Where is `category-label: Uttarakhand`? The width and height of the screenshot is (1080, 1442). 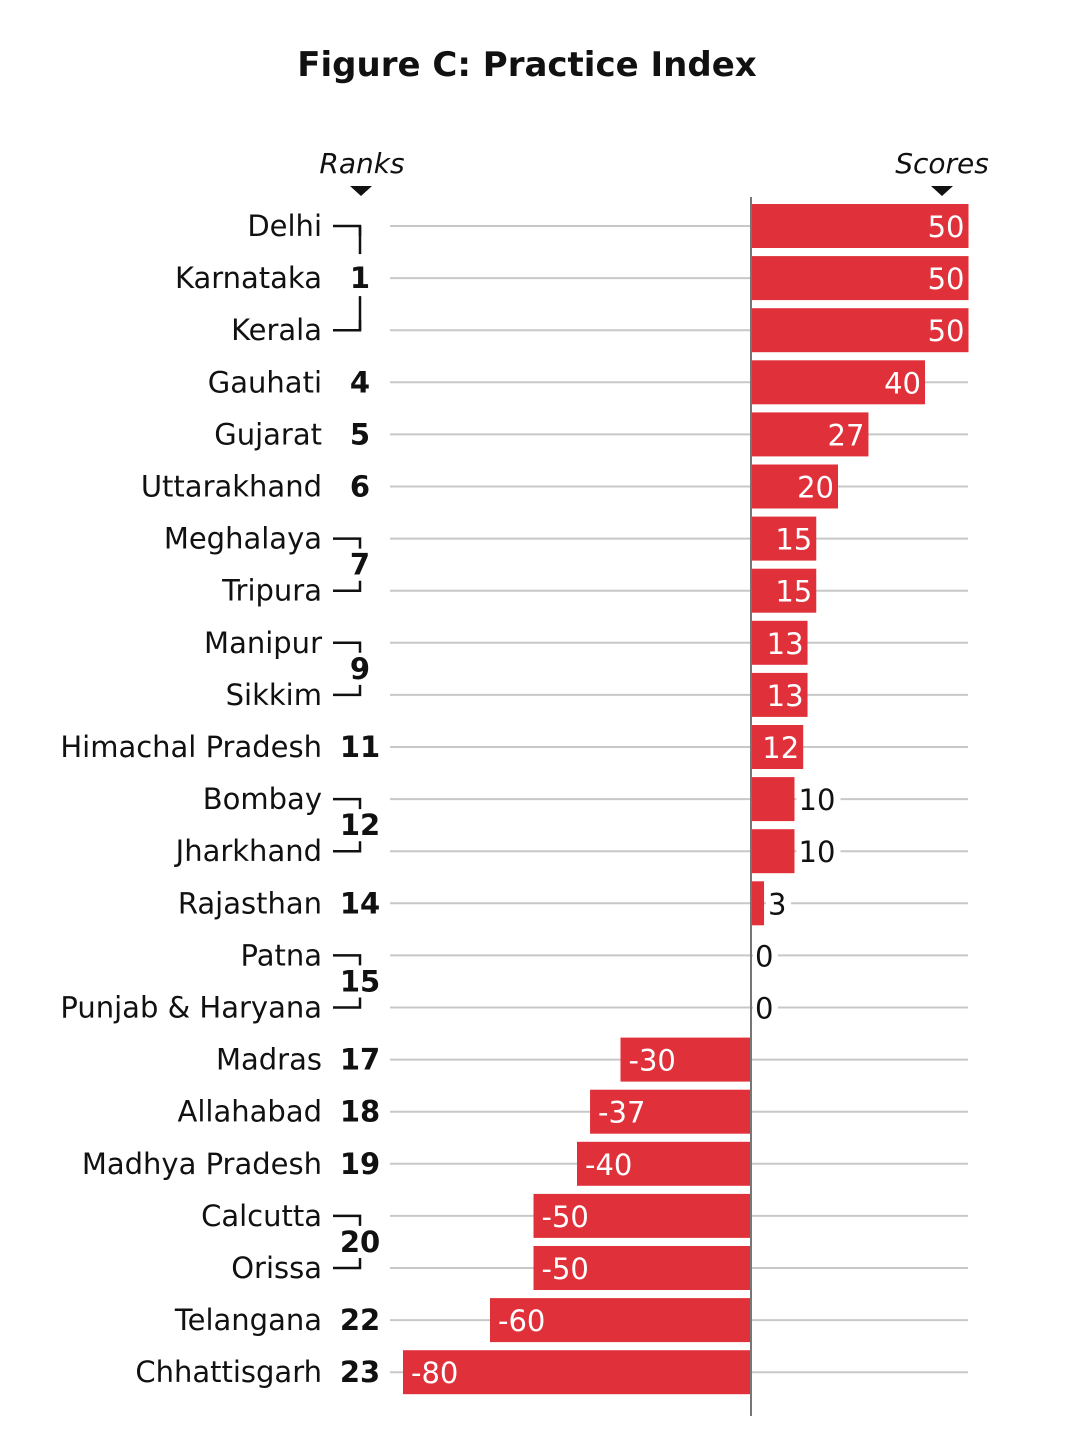
category-label: Uttarakhand is located at coordinates (231, 487).